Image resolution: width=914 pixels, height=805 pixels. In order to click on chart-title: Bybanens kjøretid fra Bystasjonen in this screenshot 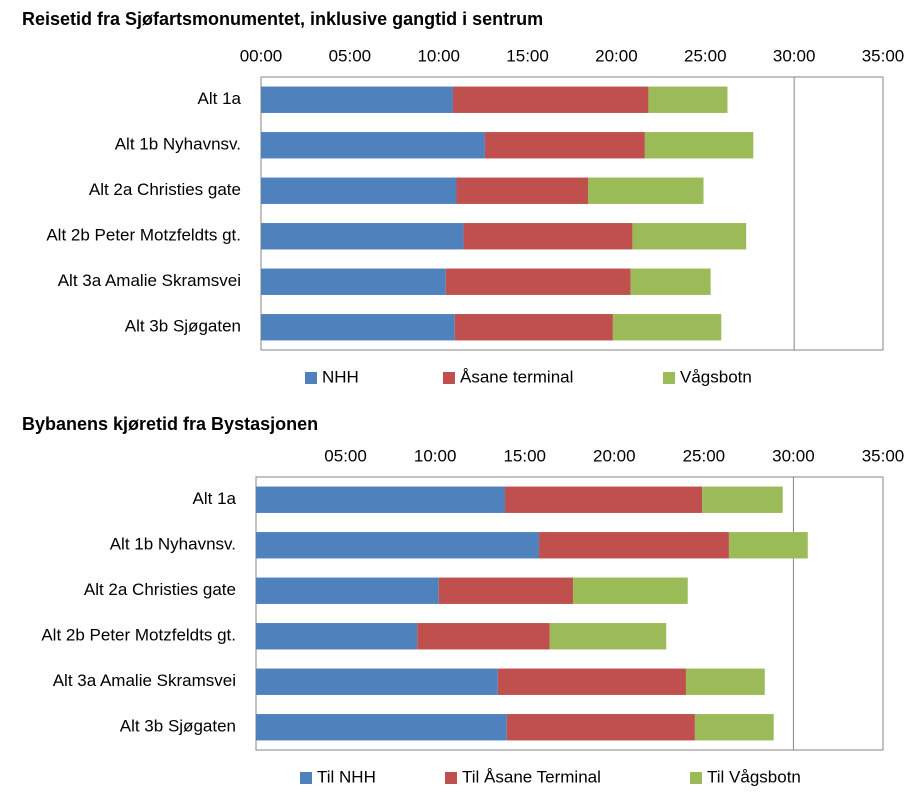, I will do `click(170, 424)`.